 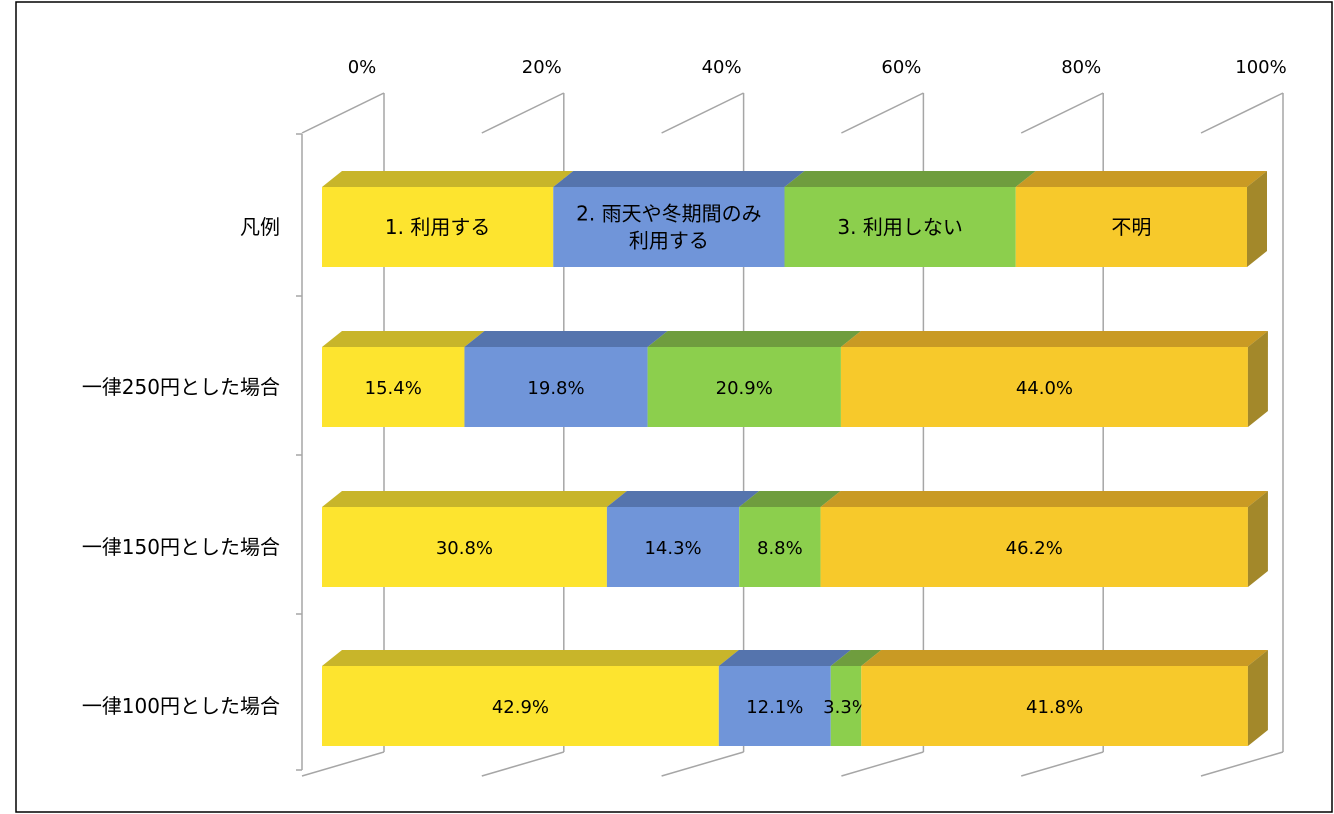 I want to click on legend-row-data-label: 不明, so click(x=1131, y=227).